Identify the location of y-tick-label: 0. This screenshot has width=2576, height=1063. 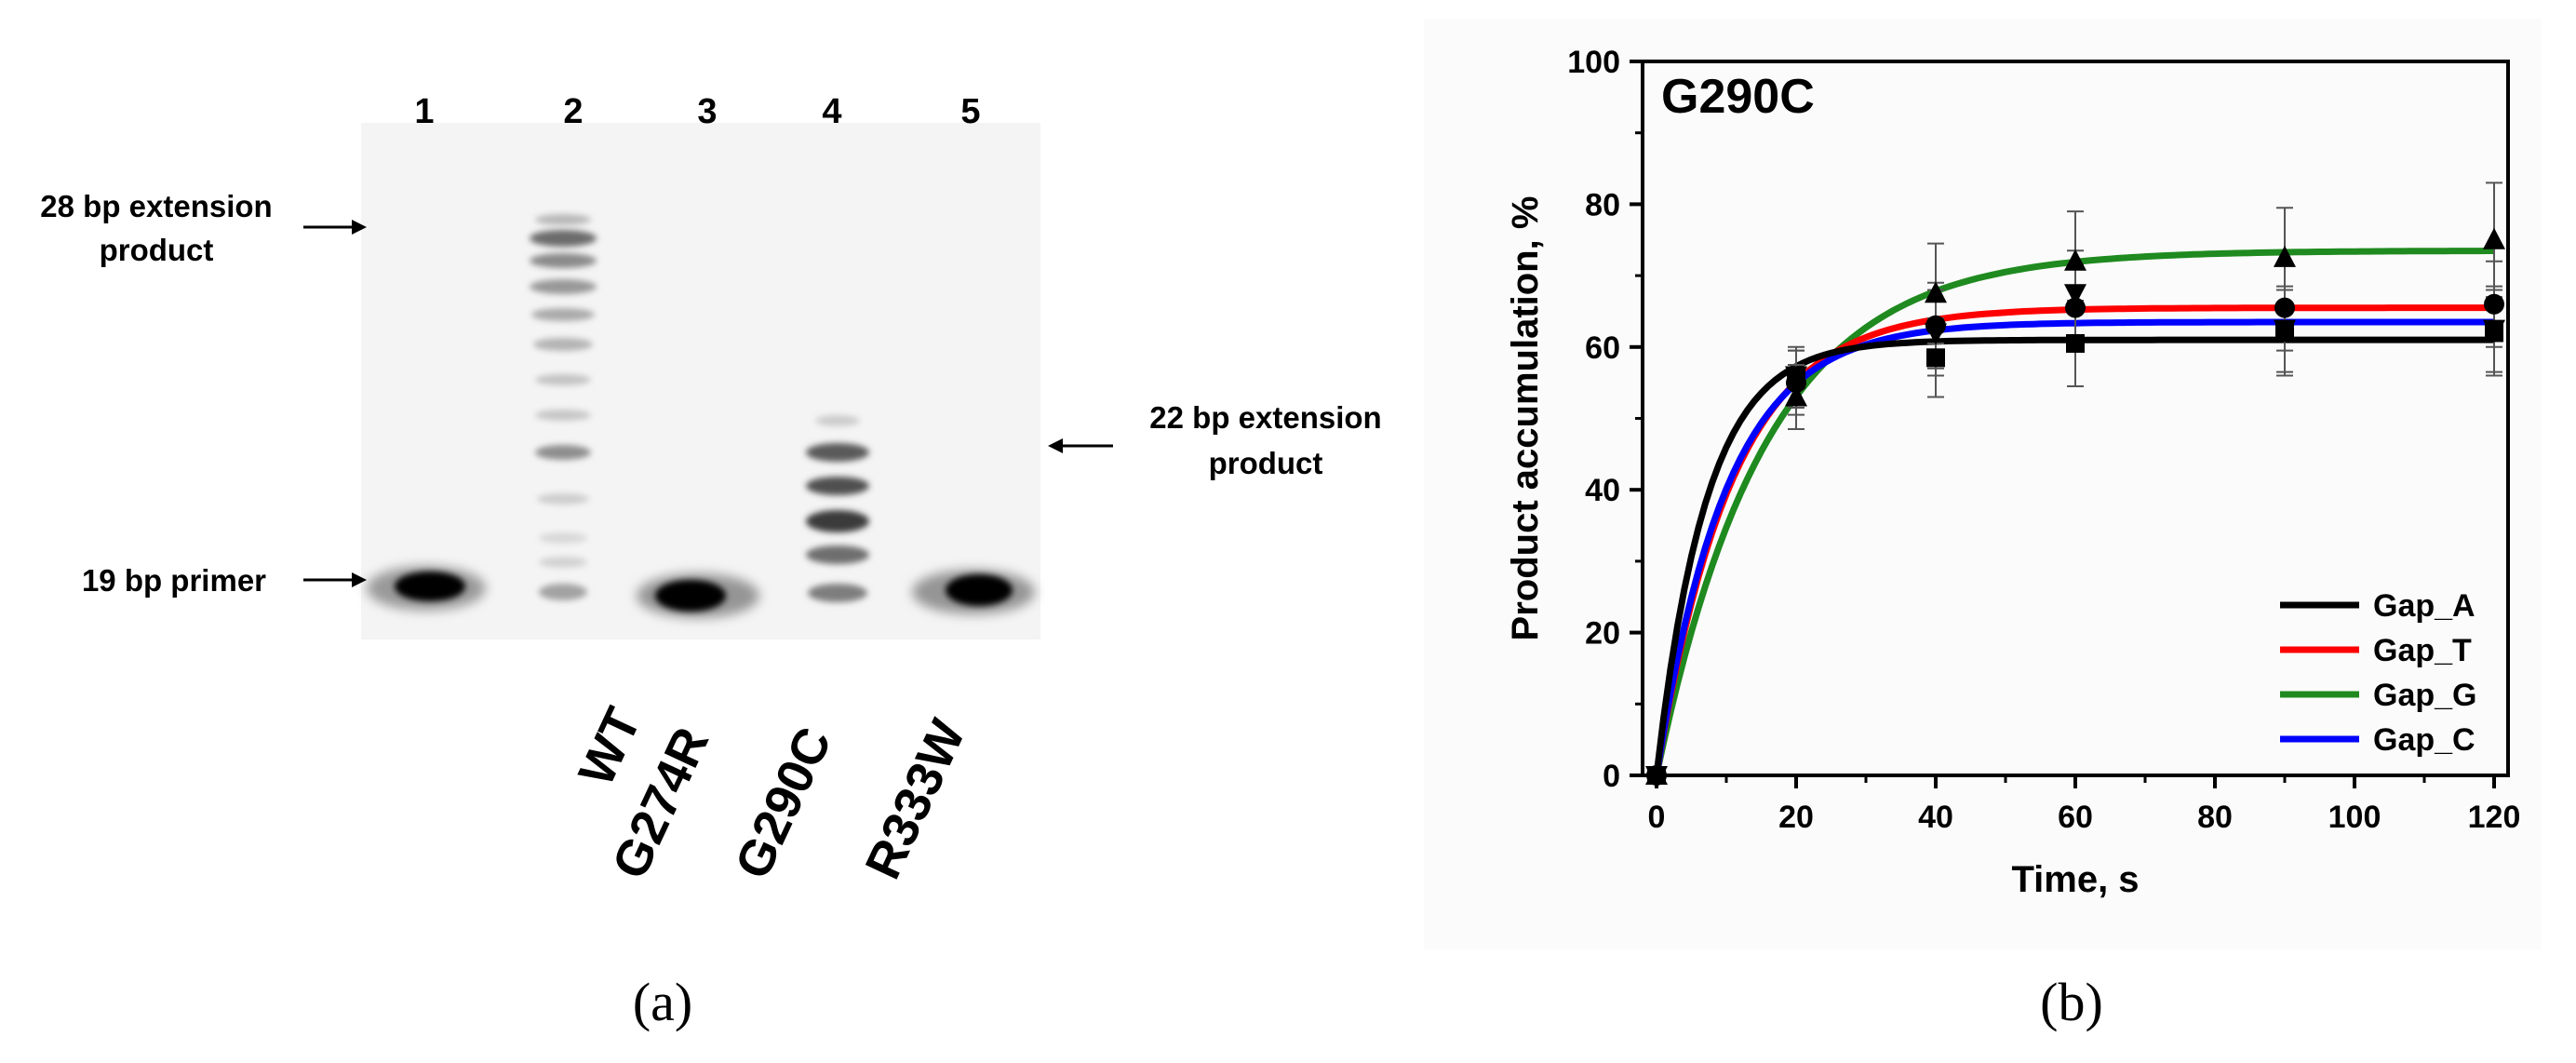
(1611, 776).